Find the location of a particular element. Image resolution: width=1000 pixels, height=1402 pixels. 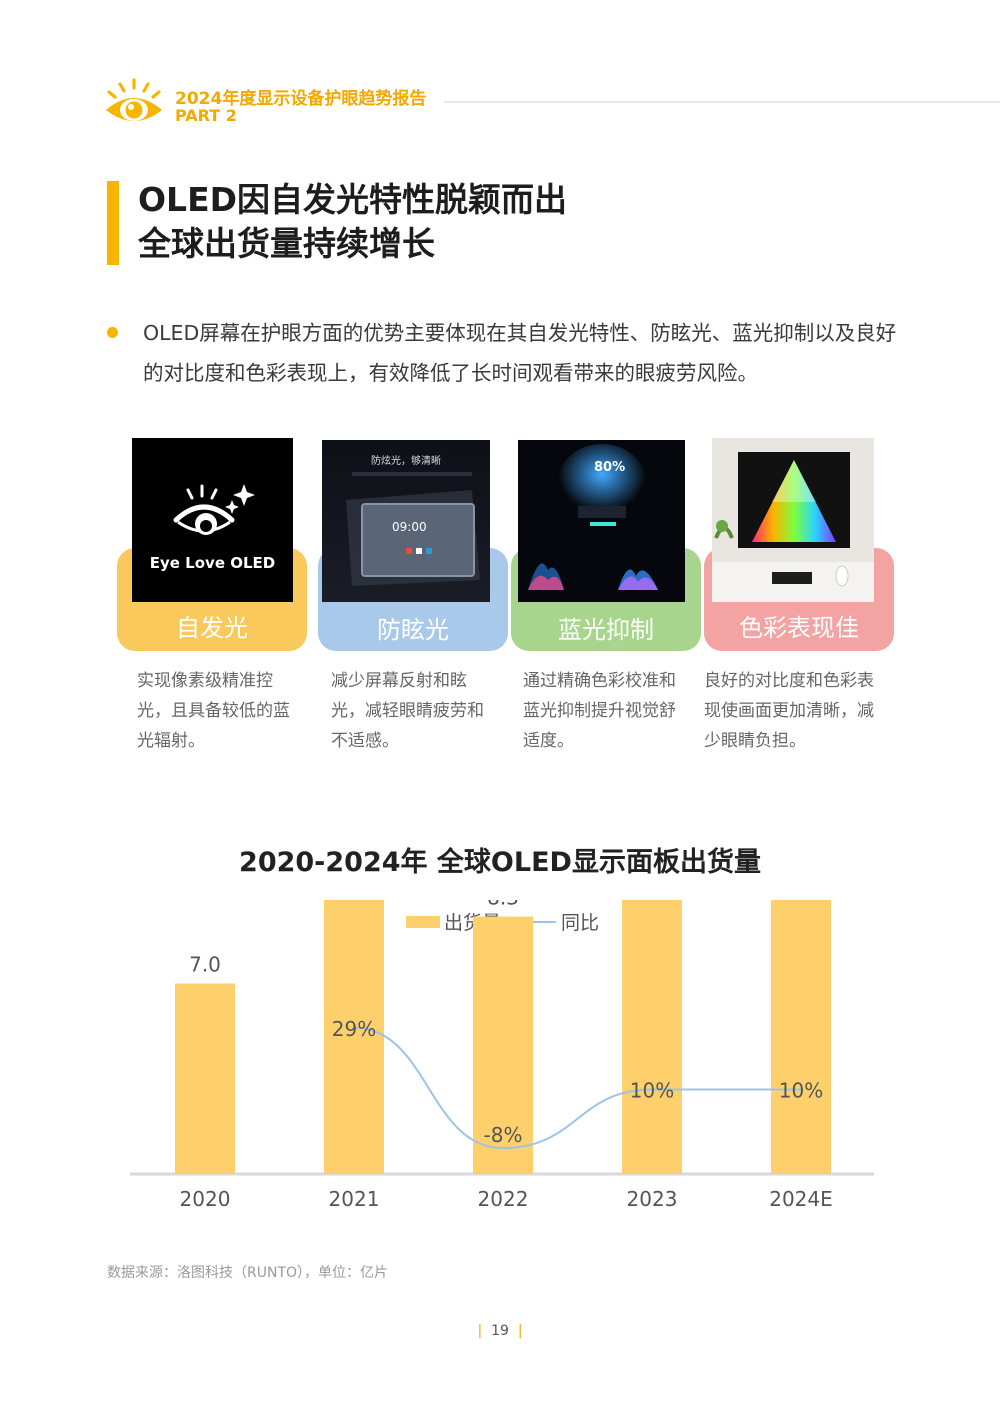

image-caption: 防炫光，够清晰 is located at coordinates (406, 461).